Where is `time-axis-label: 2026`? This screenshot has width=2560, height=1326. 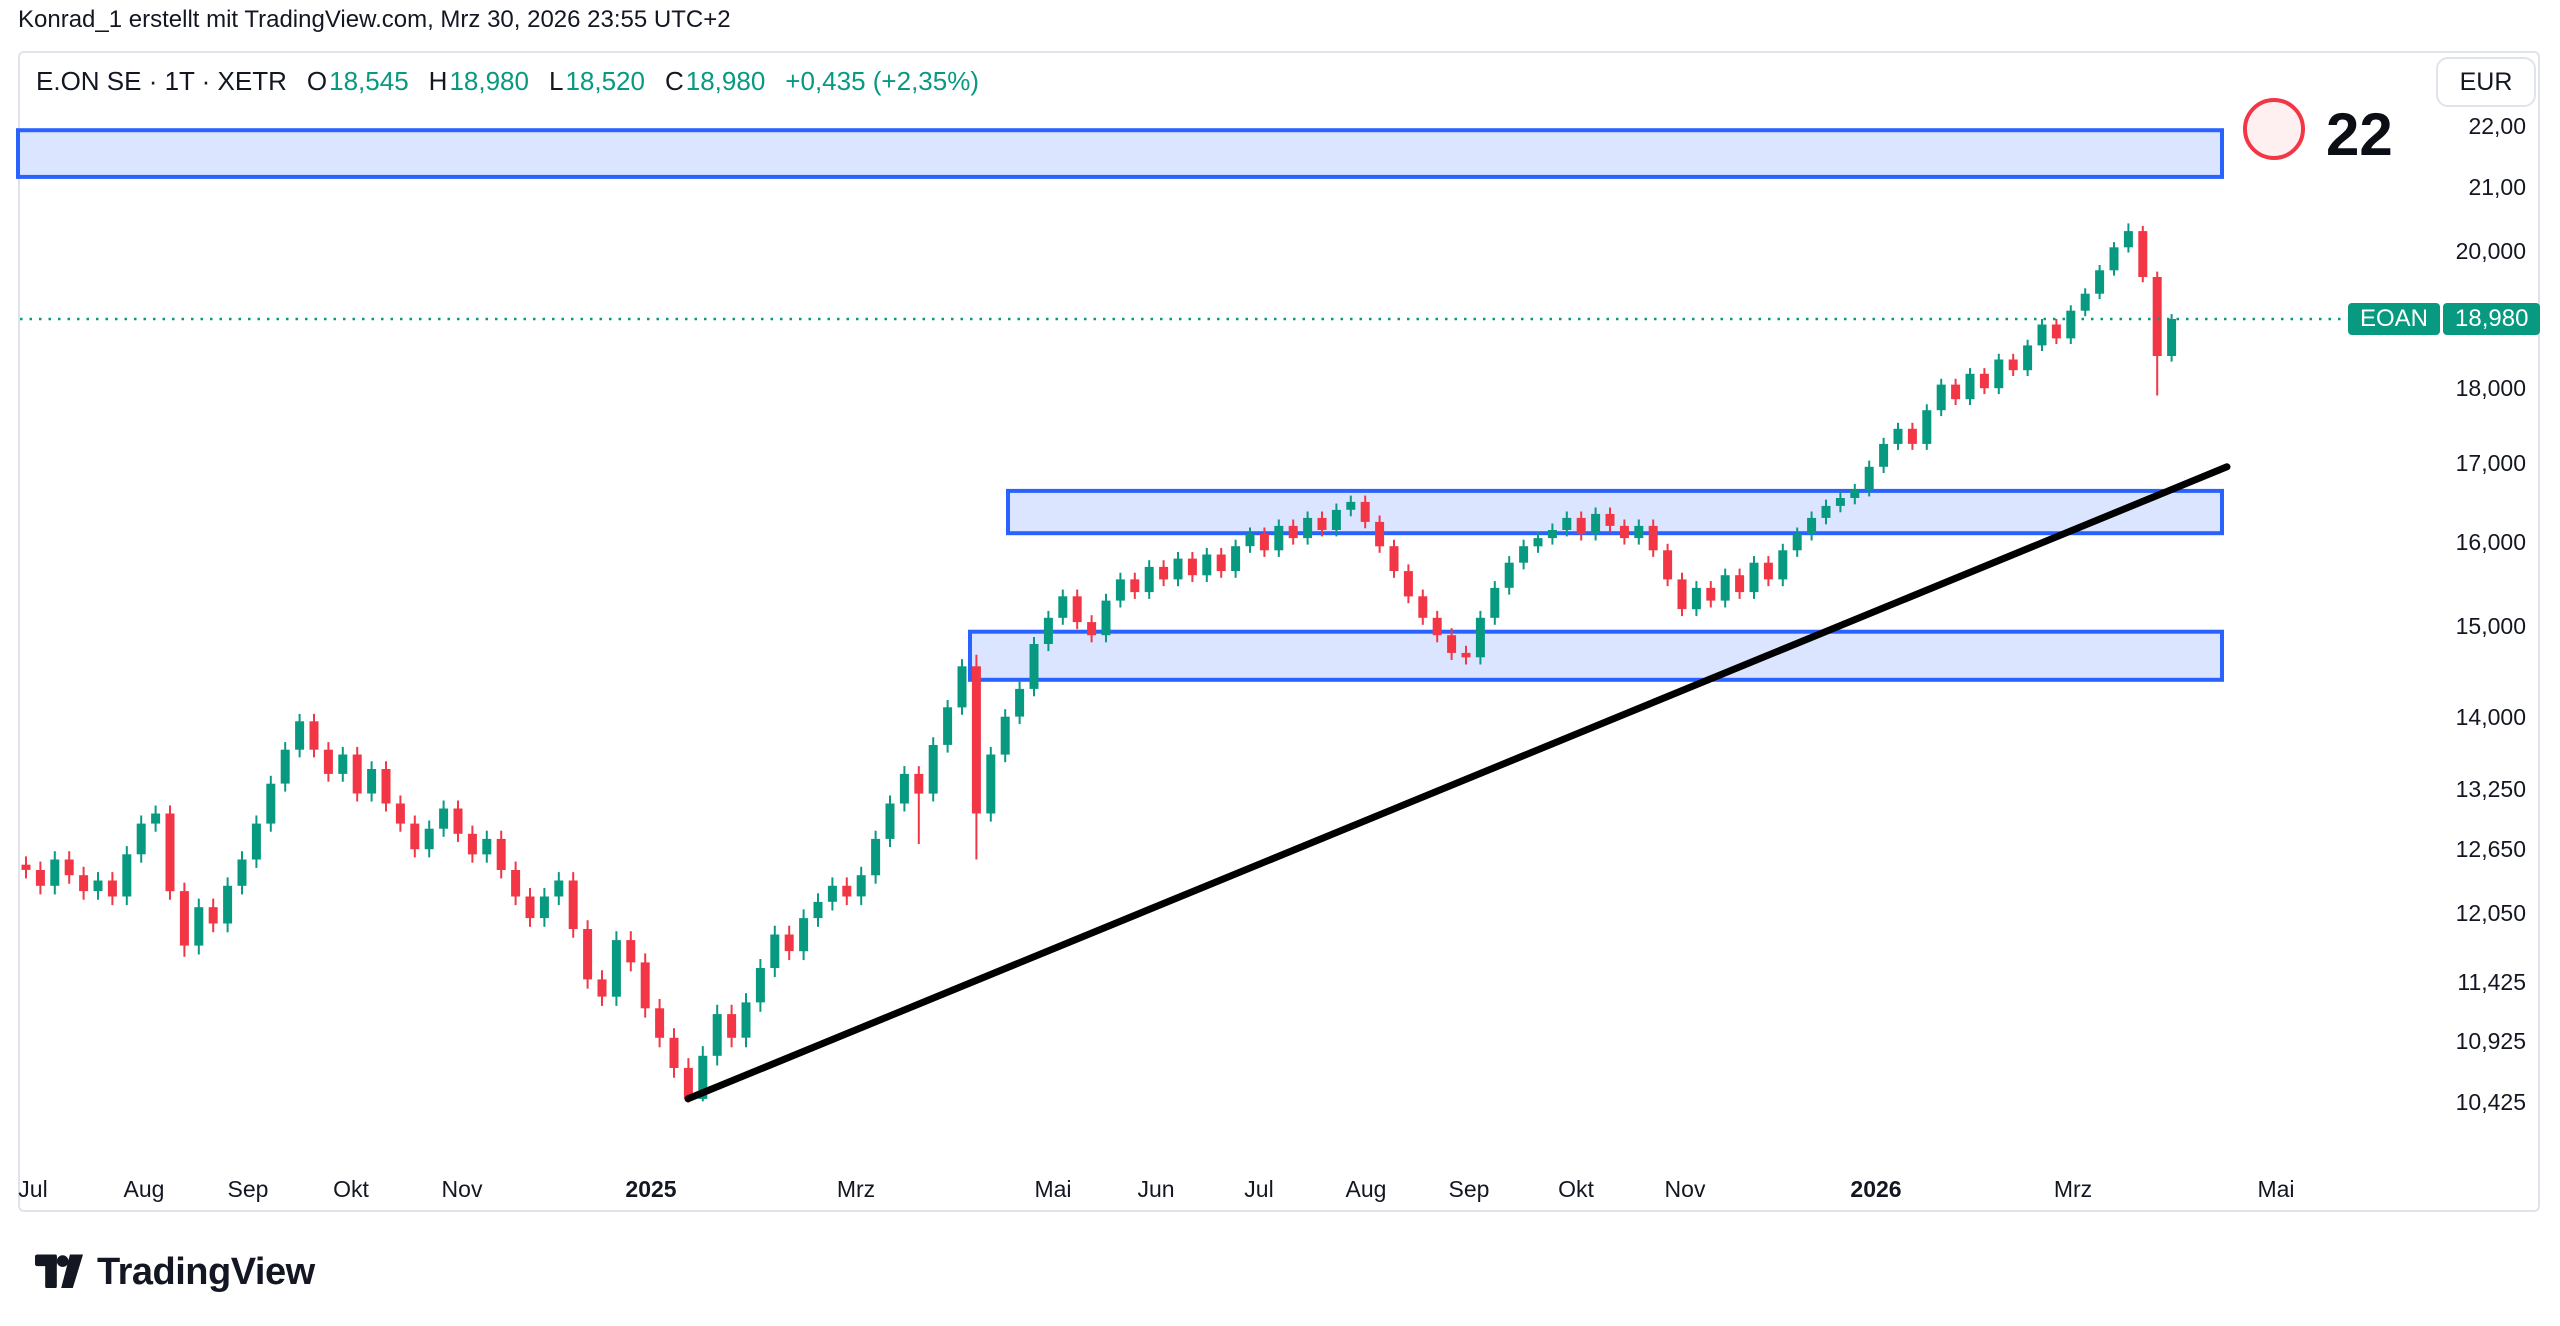 time-axis-label: 2026 is located at coordinates (1876, 1189).